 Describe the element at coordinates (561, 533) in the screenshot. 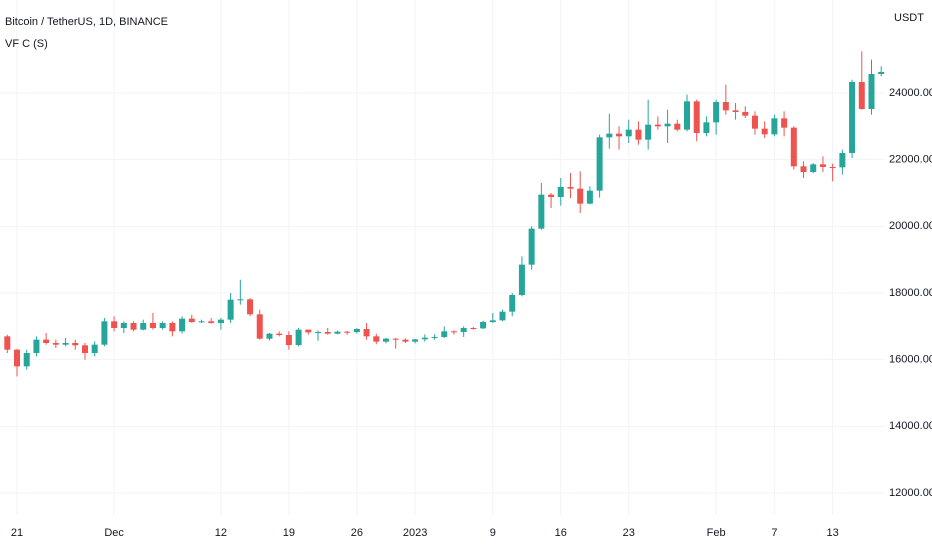

I see `x-tick-label: 16` at that location.